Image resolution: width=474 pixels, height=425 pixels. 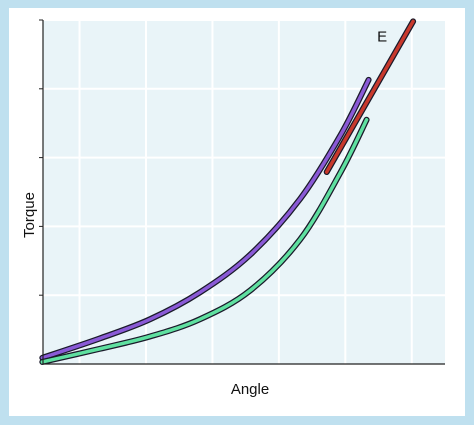 I want to click on annotation: E, so click(x=382, y=36).